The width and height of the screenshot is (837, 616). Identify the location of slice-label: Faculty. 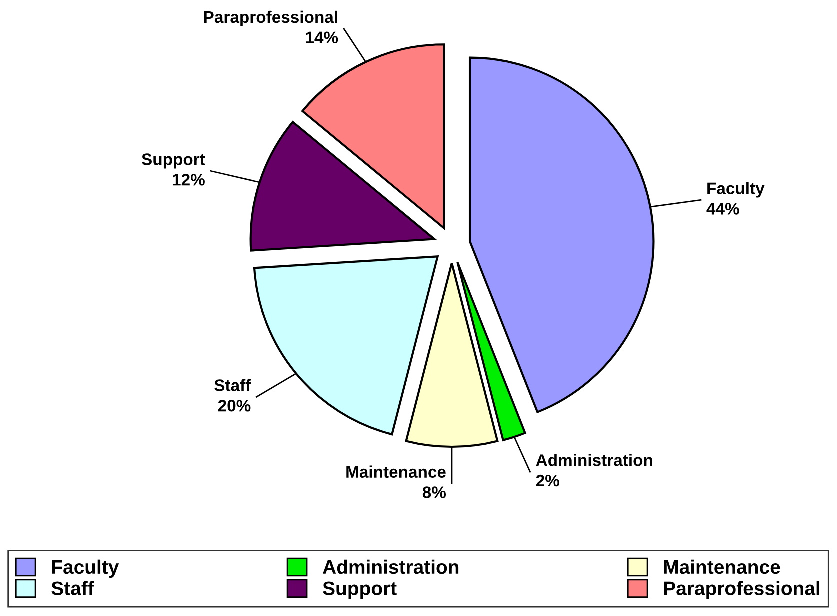
(736, 190).